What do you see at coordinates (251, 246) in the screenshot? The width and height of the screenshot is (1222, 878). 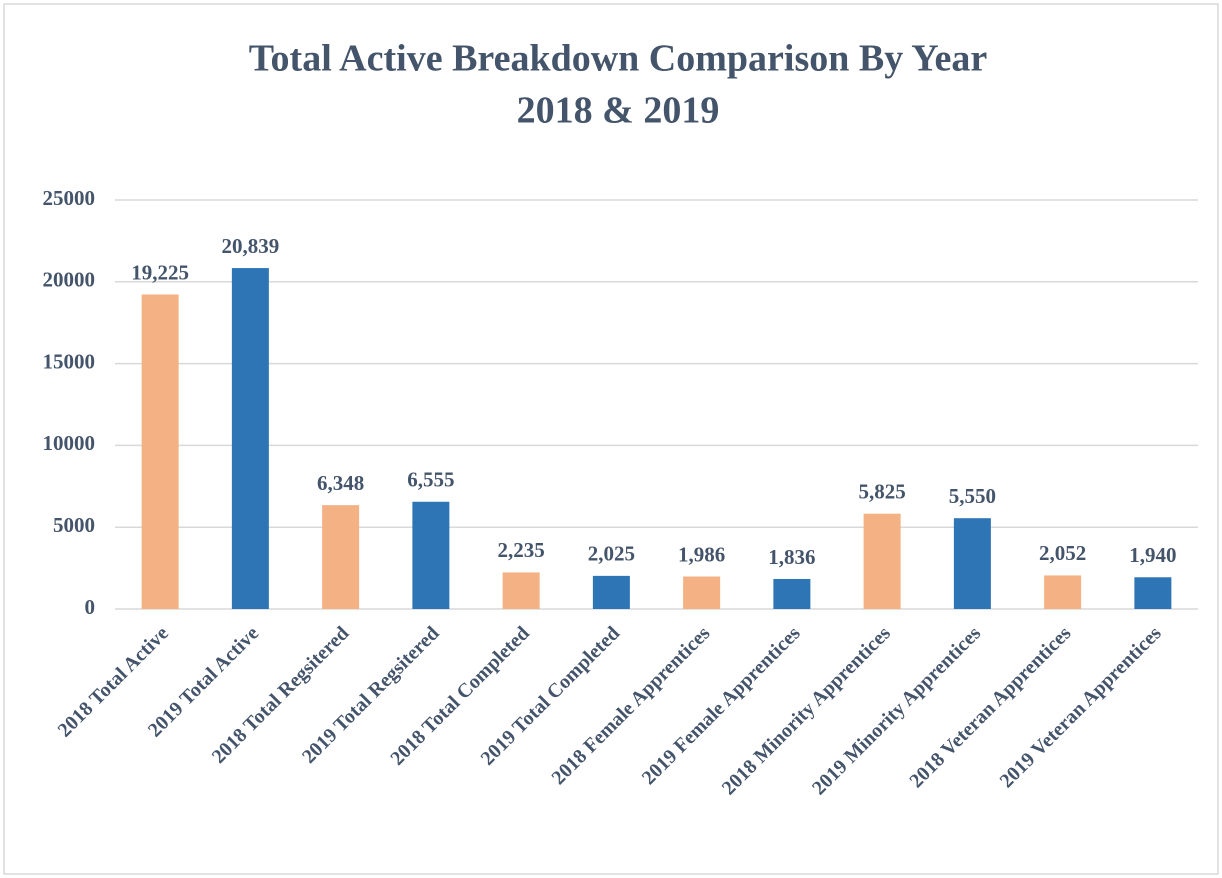 I see `value-label: 20,839` at bounding box center [251, 246].